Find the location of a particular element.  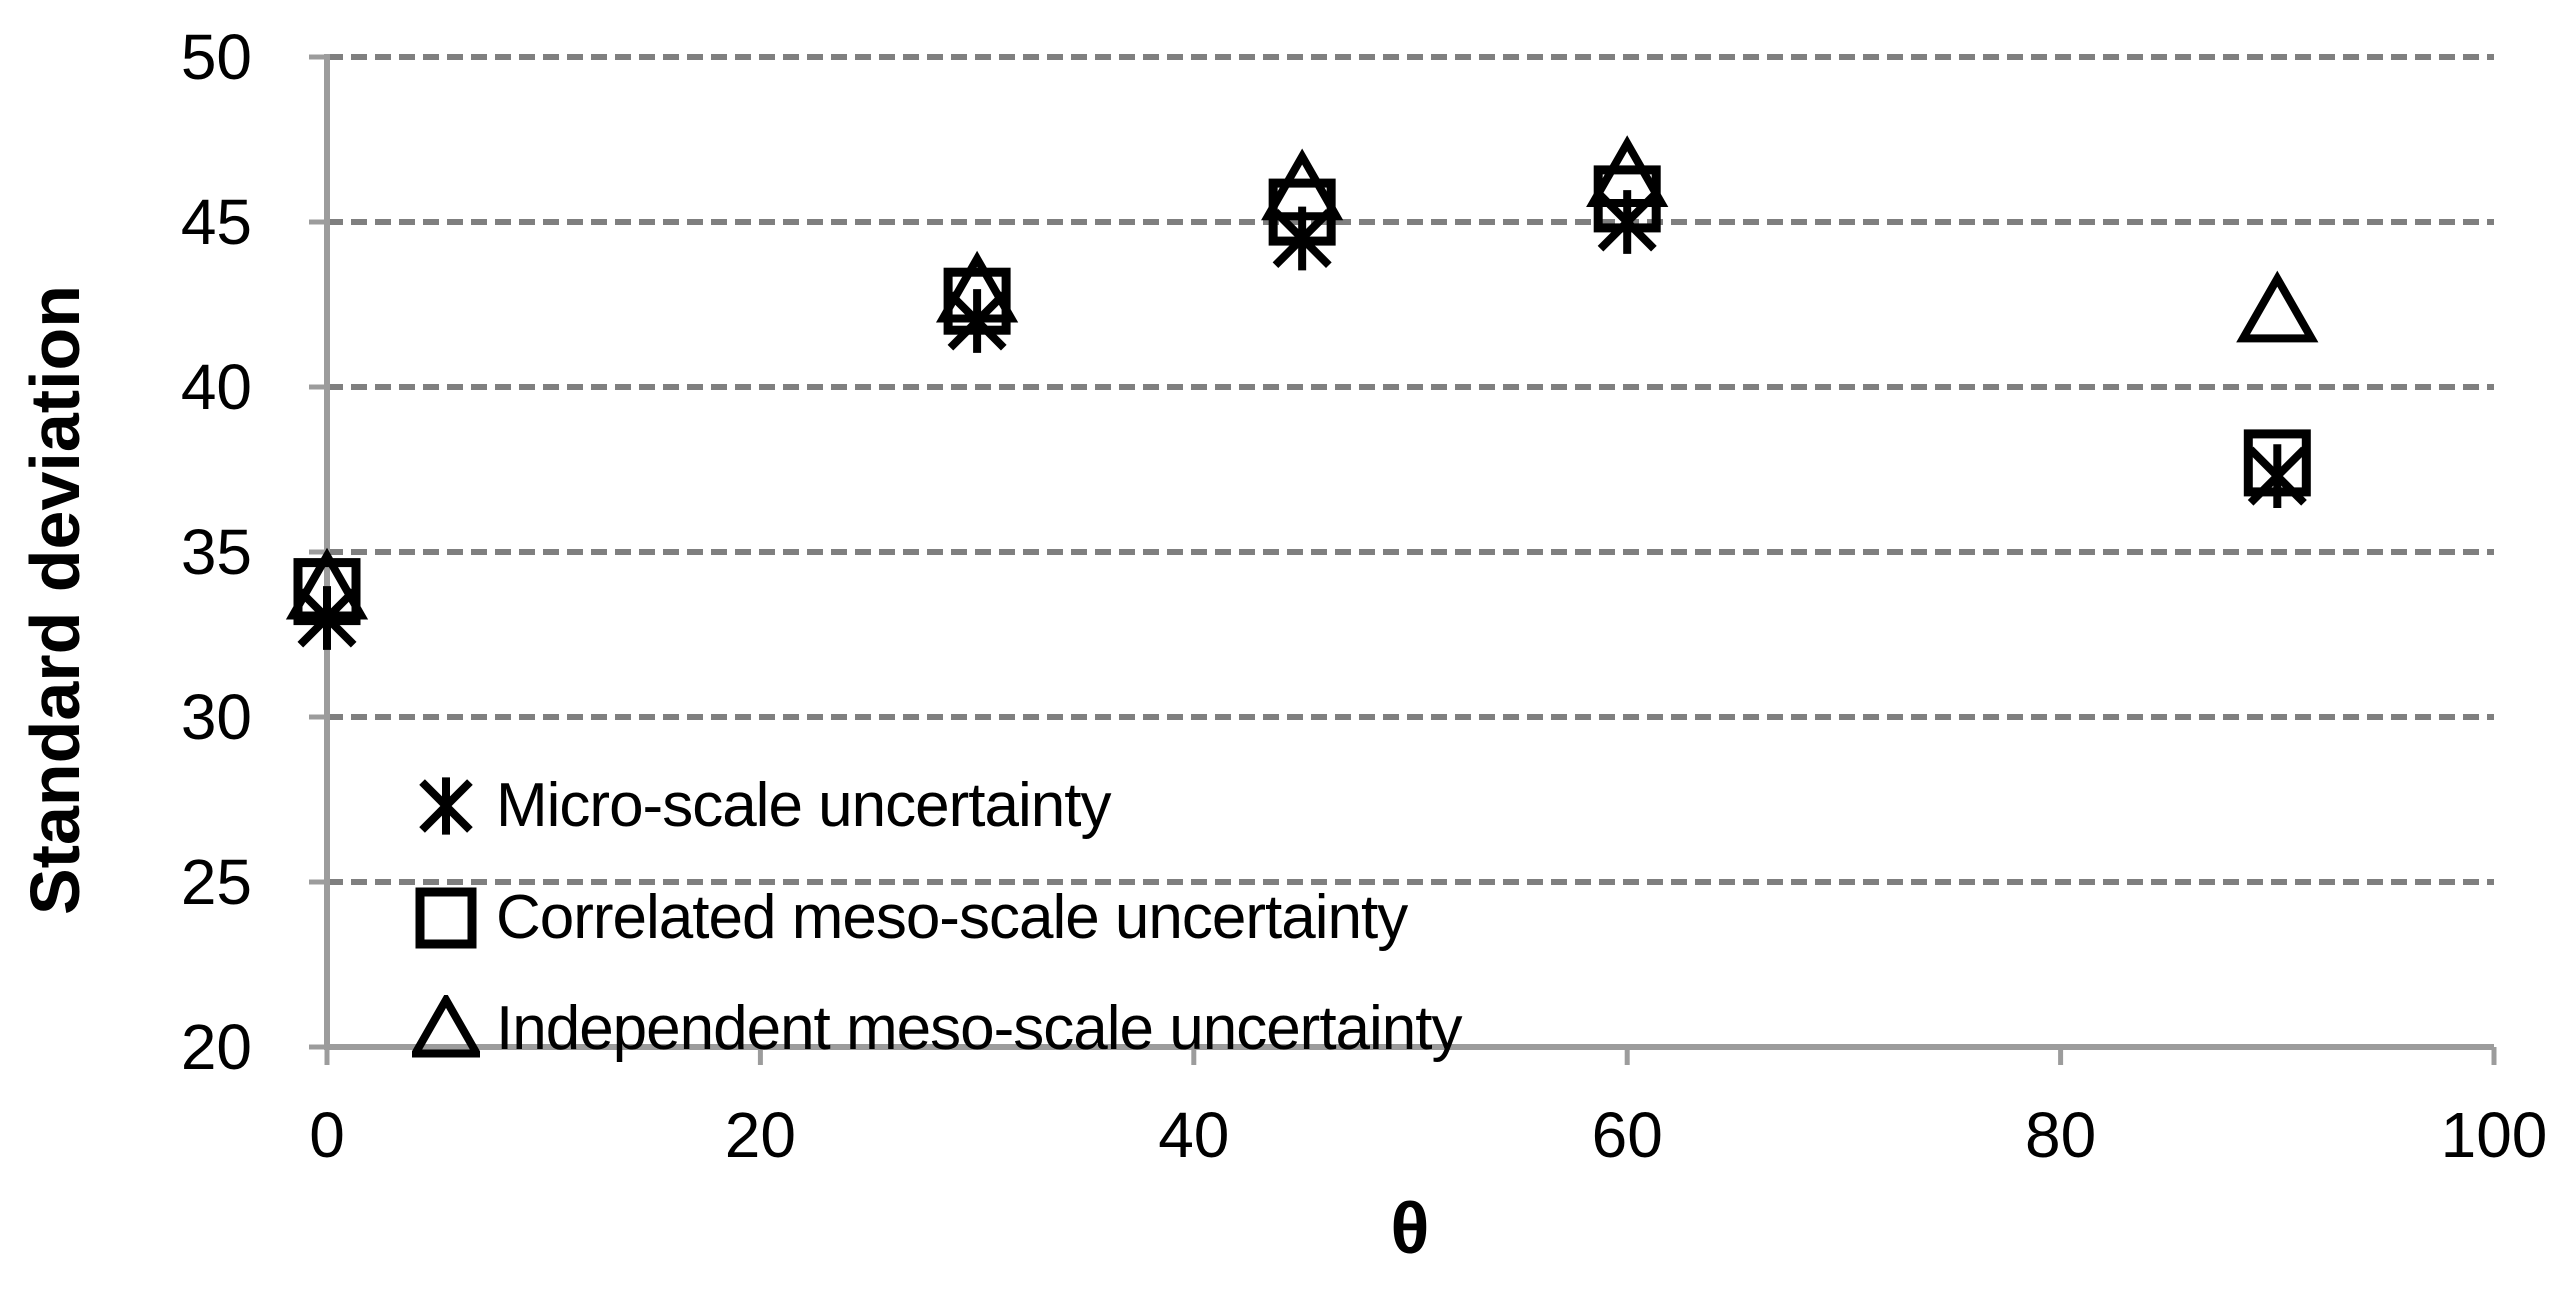

square-marker-icon is located at coordinates (446, 918).